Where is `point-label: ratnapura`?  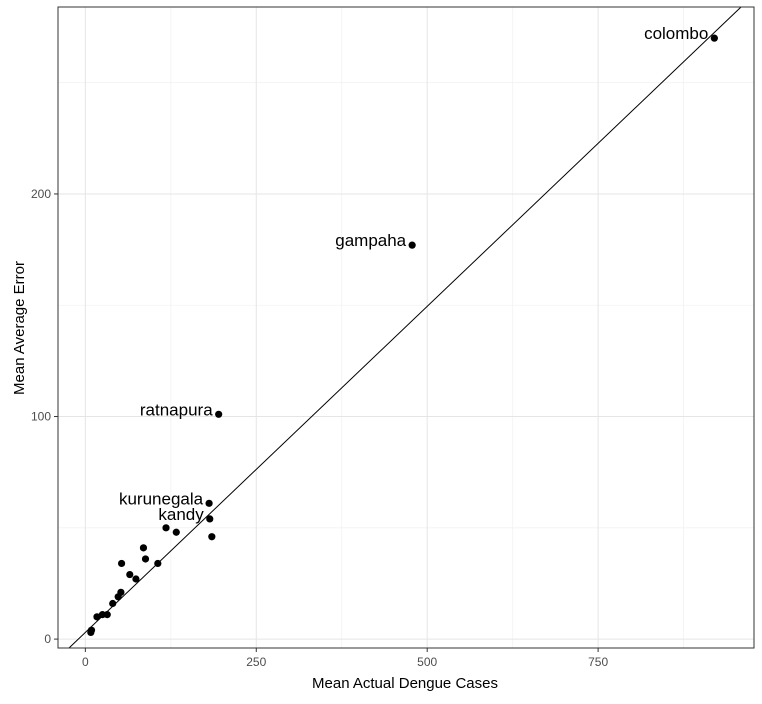
point-label: ratnapura is located at coordinates (176, 409).